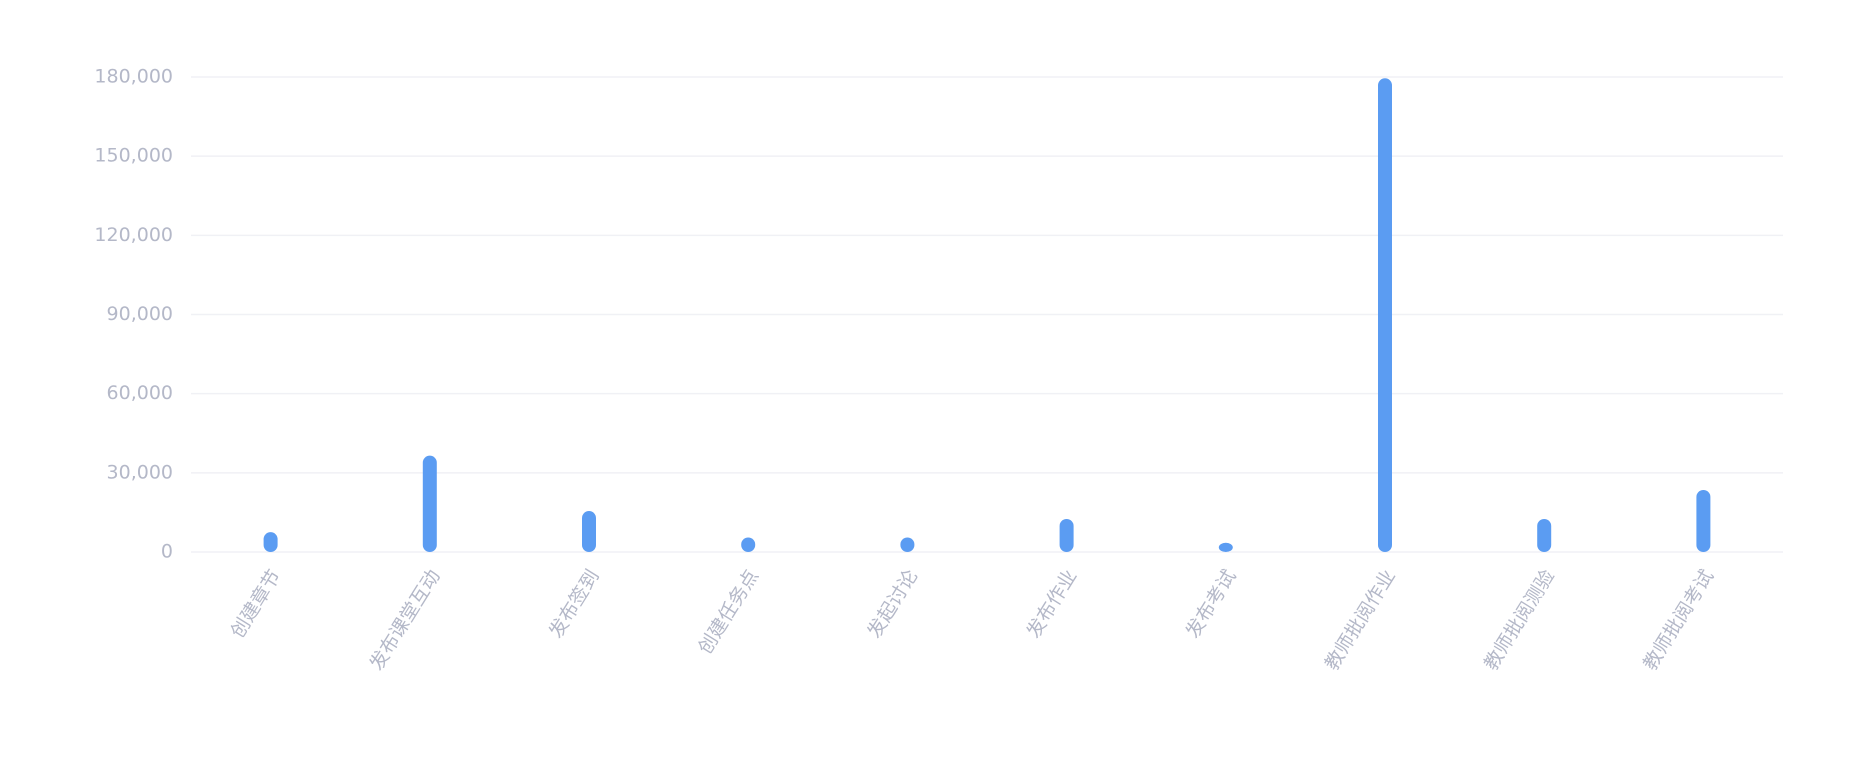 The height and width of the screenshot is (779, 1867). What do you see at coordinates (256, 604) in the screenshot?
I see `x-tick-label: 创建章节` at bounding box center [256, 604].